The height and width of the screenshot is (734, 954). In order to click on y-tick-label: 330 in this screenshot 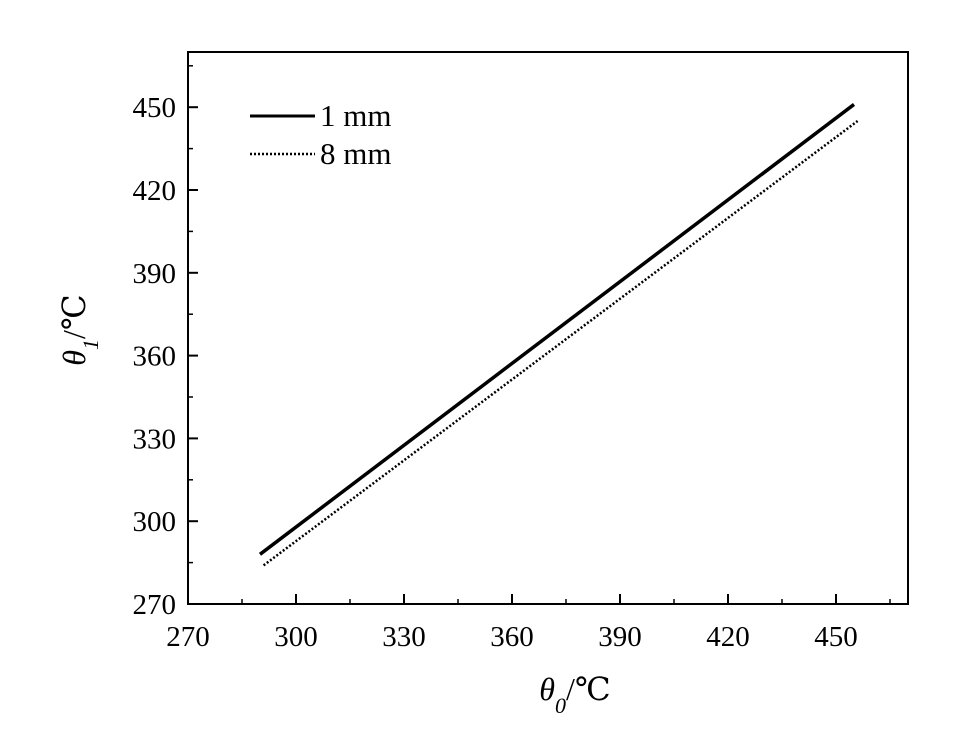, I will do `click(155, 439)`.